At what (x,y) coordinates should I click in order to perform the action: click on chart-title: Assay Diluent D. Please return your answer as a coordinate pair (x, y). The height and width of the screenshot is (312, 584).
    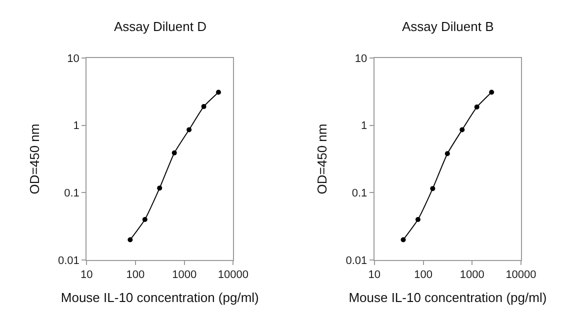
    Looking at the image, I should click on (160, 26).